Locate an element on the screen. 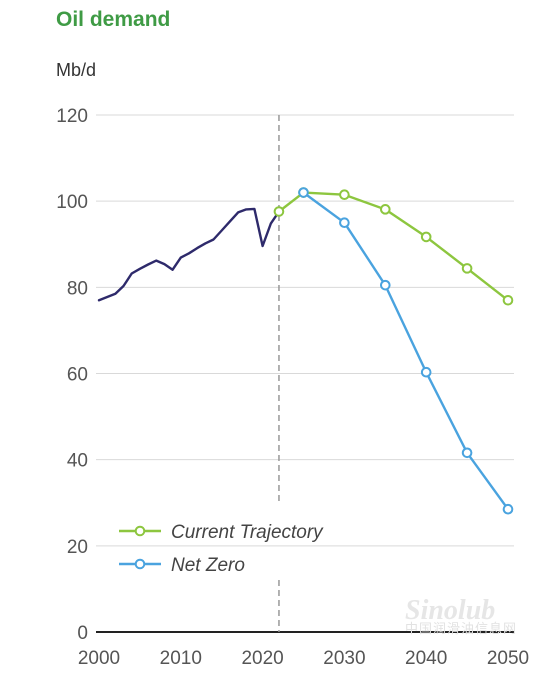 Image resolution: width=550 pixels, height=682 pixels. legend-marker-net-zero is located at coordinates (140, 564).